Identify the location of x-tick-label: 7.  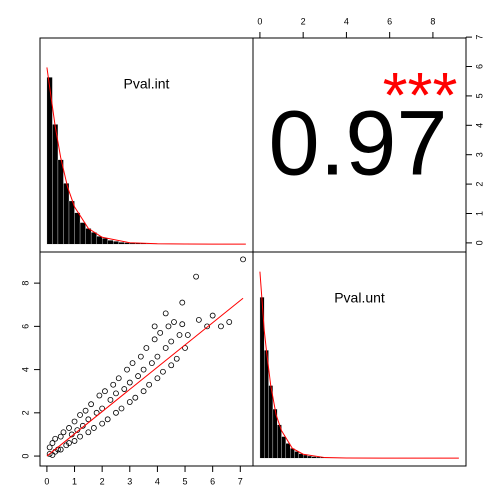
(240, 481).